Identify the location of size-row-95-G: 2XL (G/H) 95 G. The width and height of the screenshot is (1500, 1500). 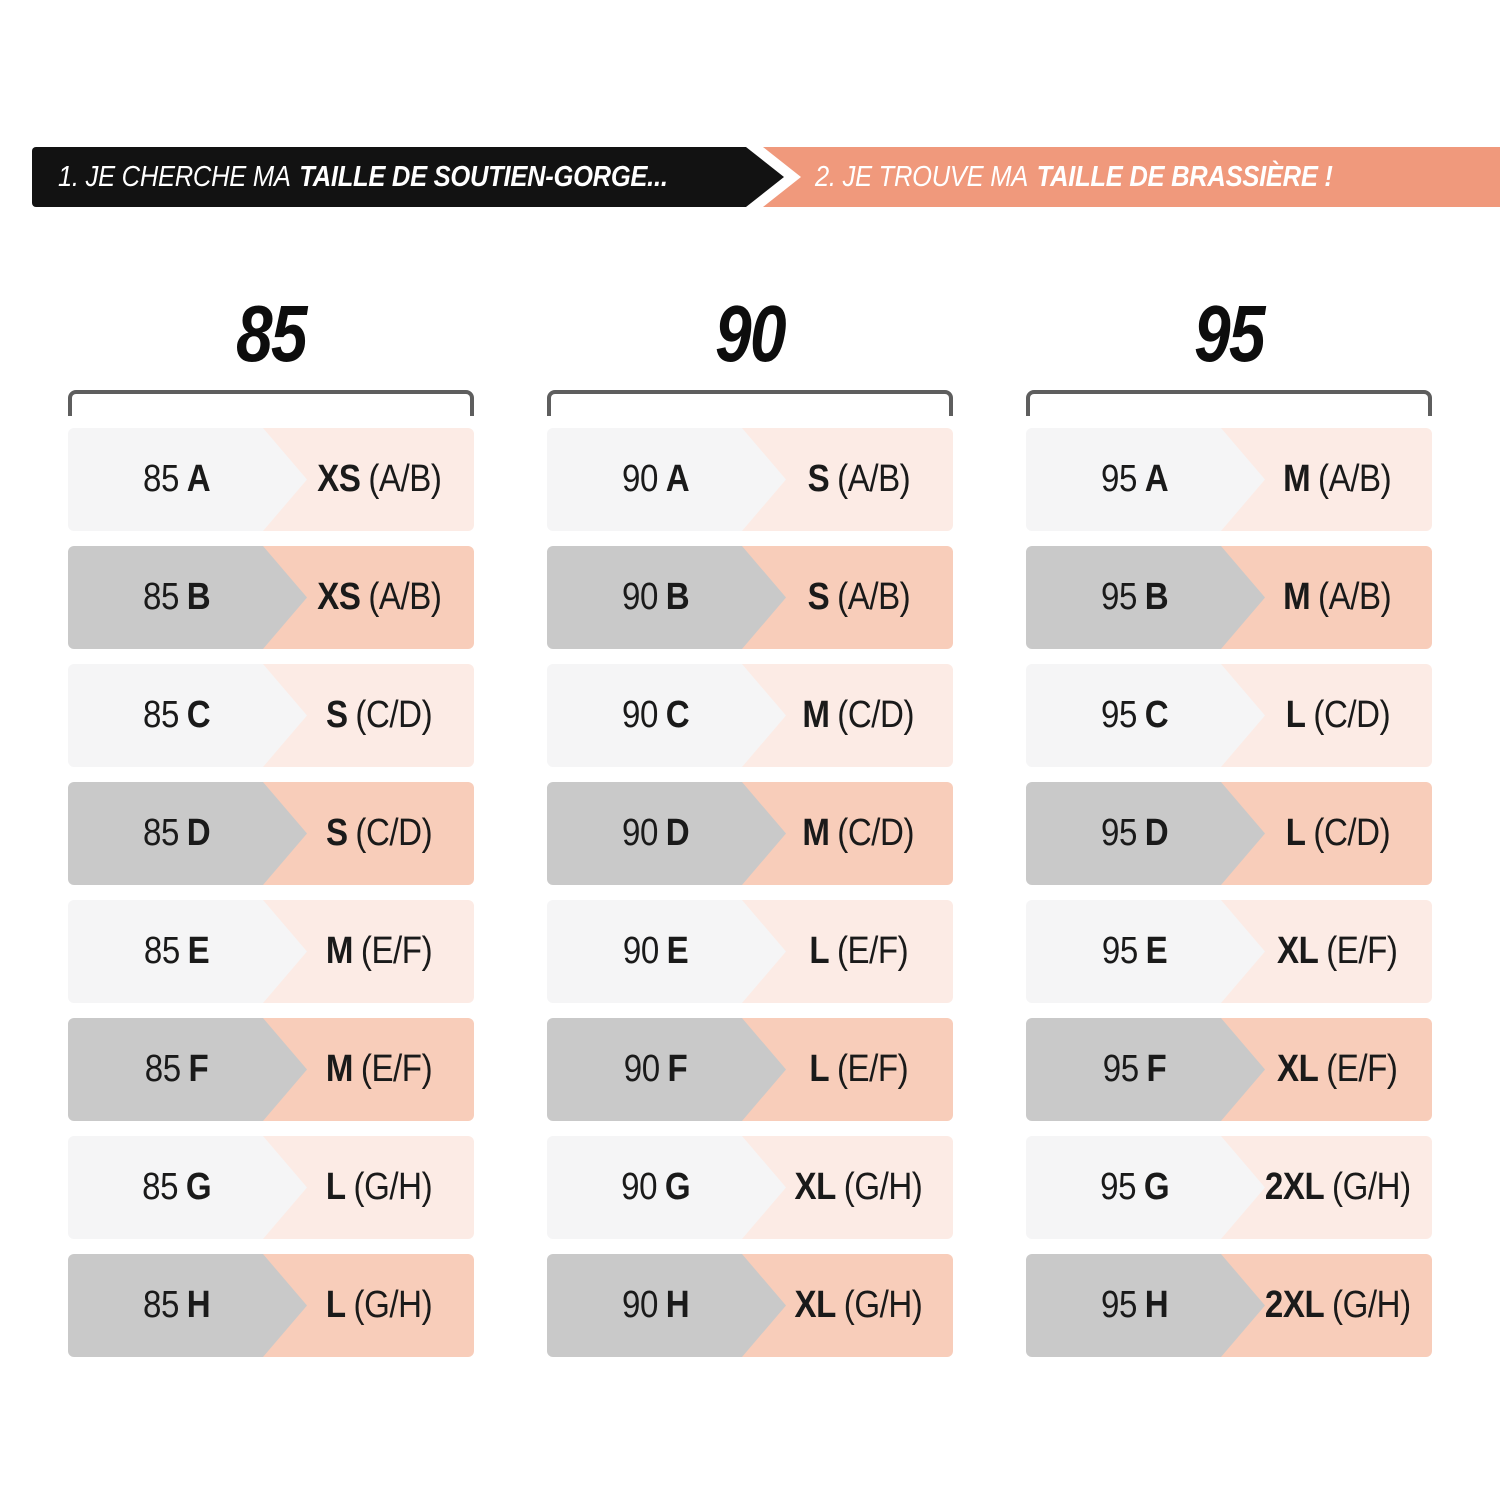
(1229, 1187).